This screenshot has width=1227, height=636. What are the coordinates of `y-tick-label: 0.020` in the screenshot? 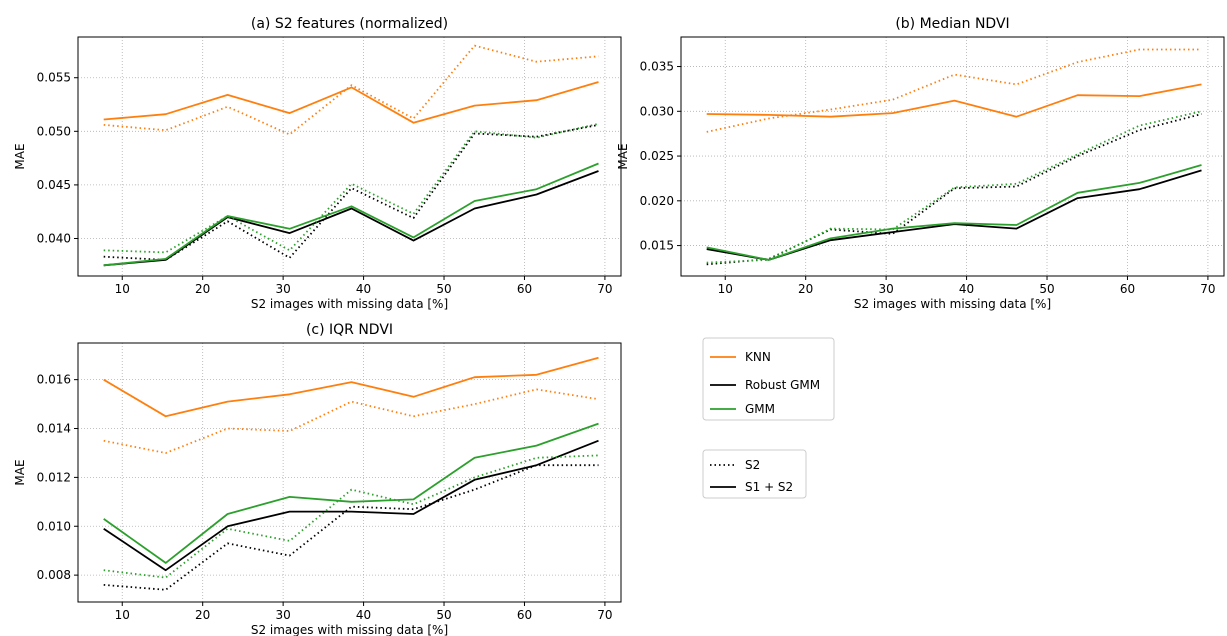 It's located at (657, 201).